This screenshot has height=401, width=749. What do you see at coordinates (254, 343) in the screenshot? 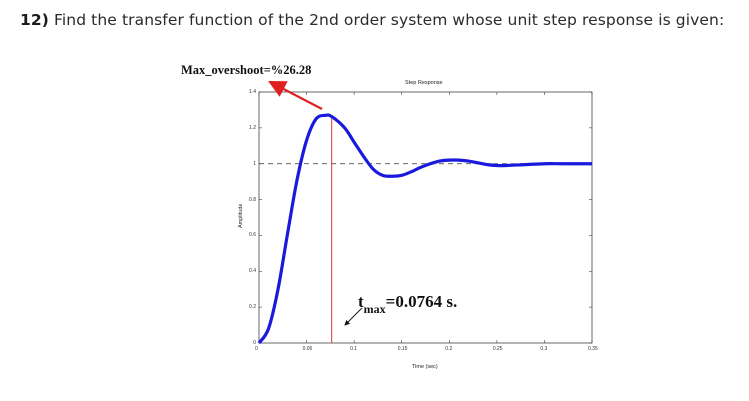
I see `y-tick-label: 0` at bounding box center [254, 343].